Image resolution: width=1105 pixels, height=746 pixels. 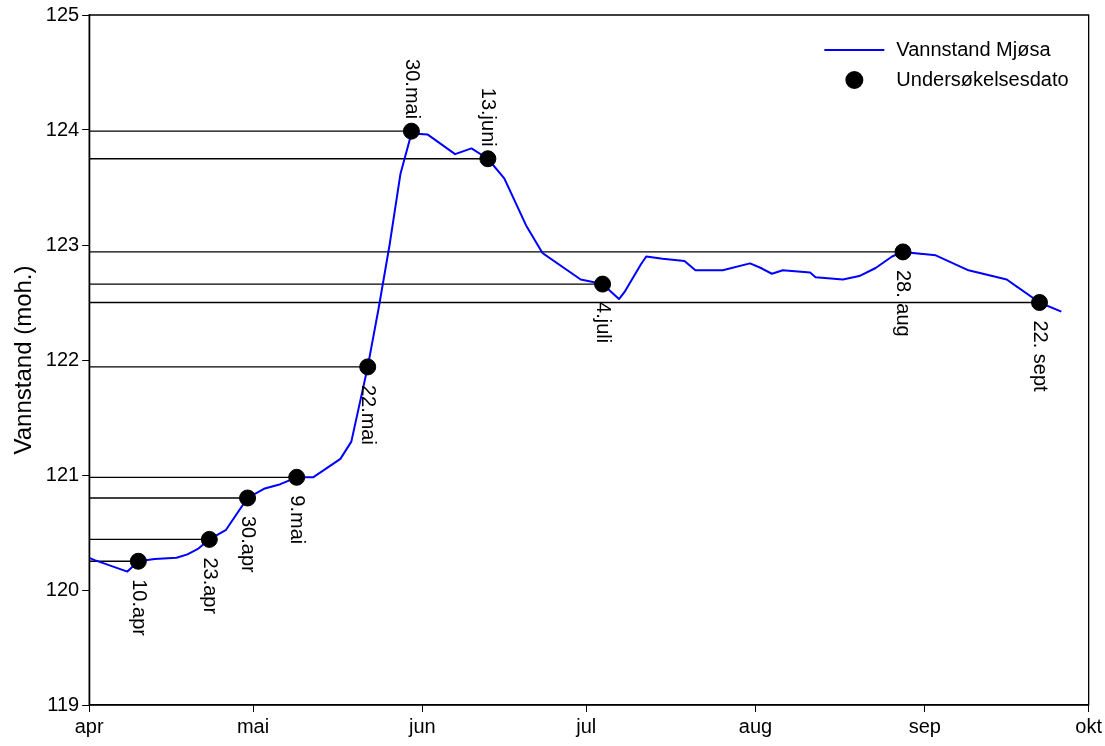 What do you see at coordinates (62, 358) in the screenshot?
I see `y-tick-label: 122` at bounding box center [62, 358].